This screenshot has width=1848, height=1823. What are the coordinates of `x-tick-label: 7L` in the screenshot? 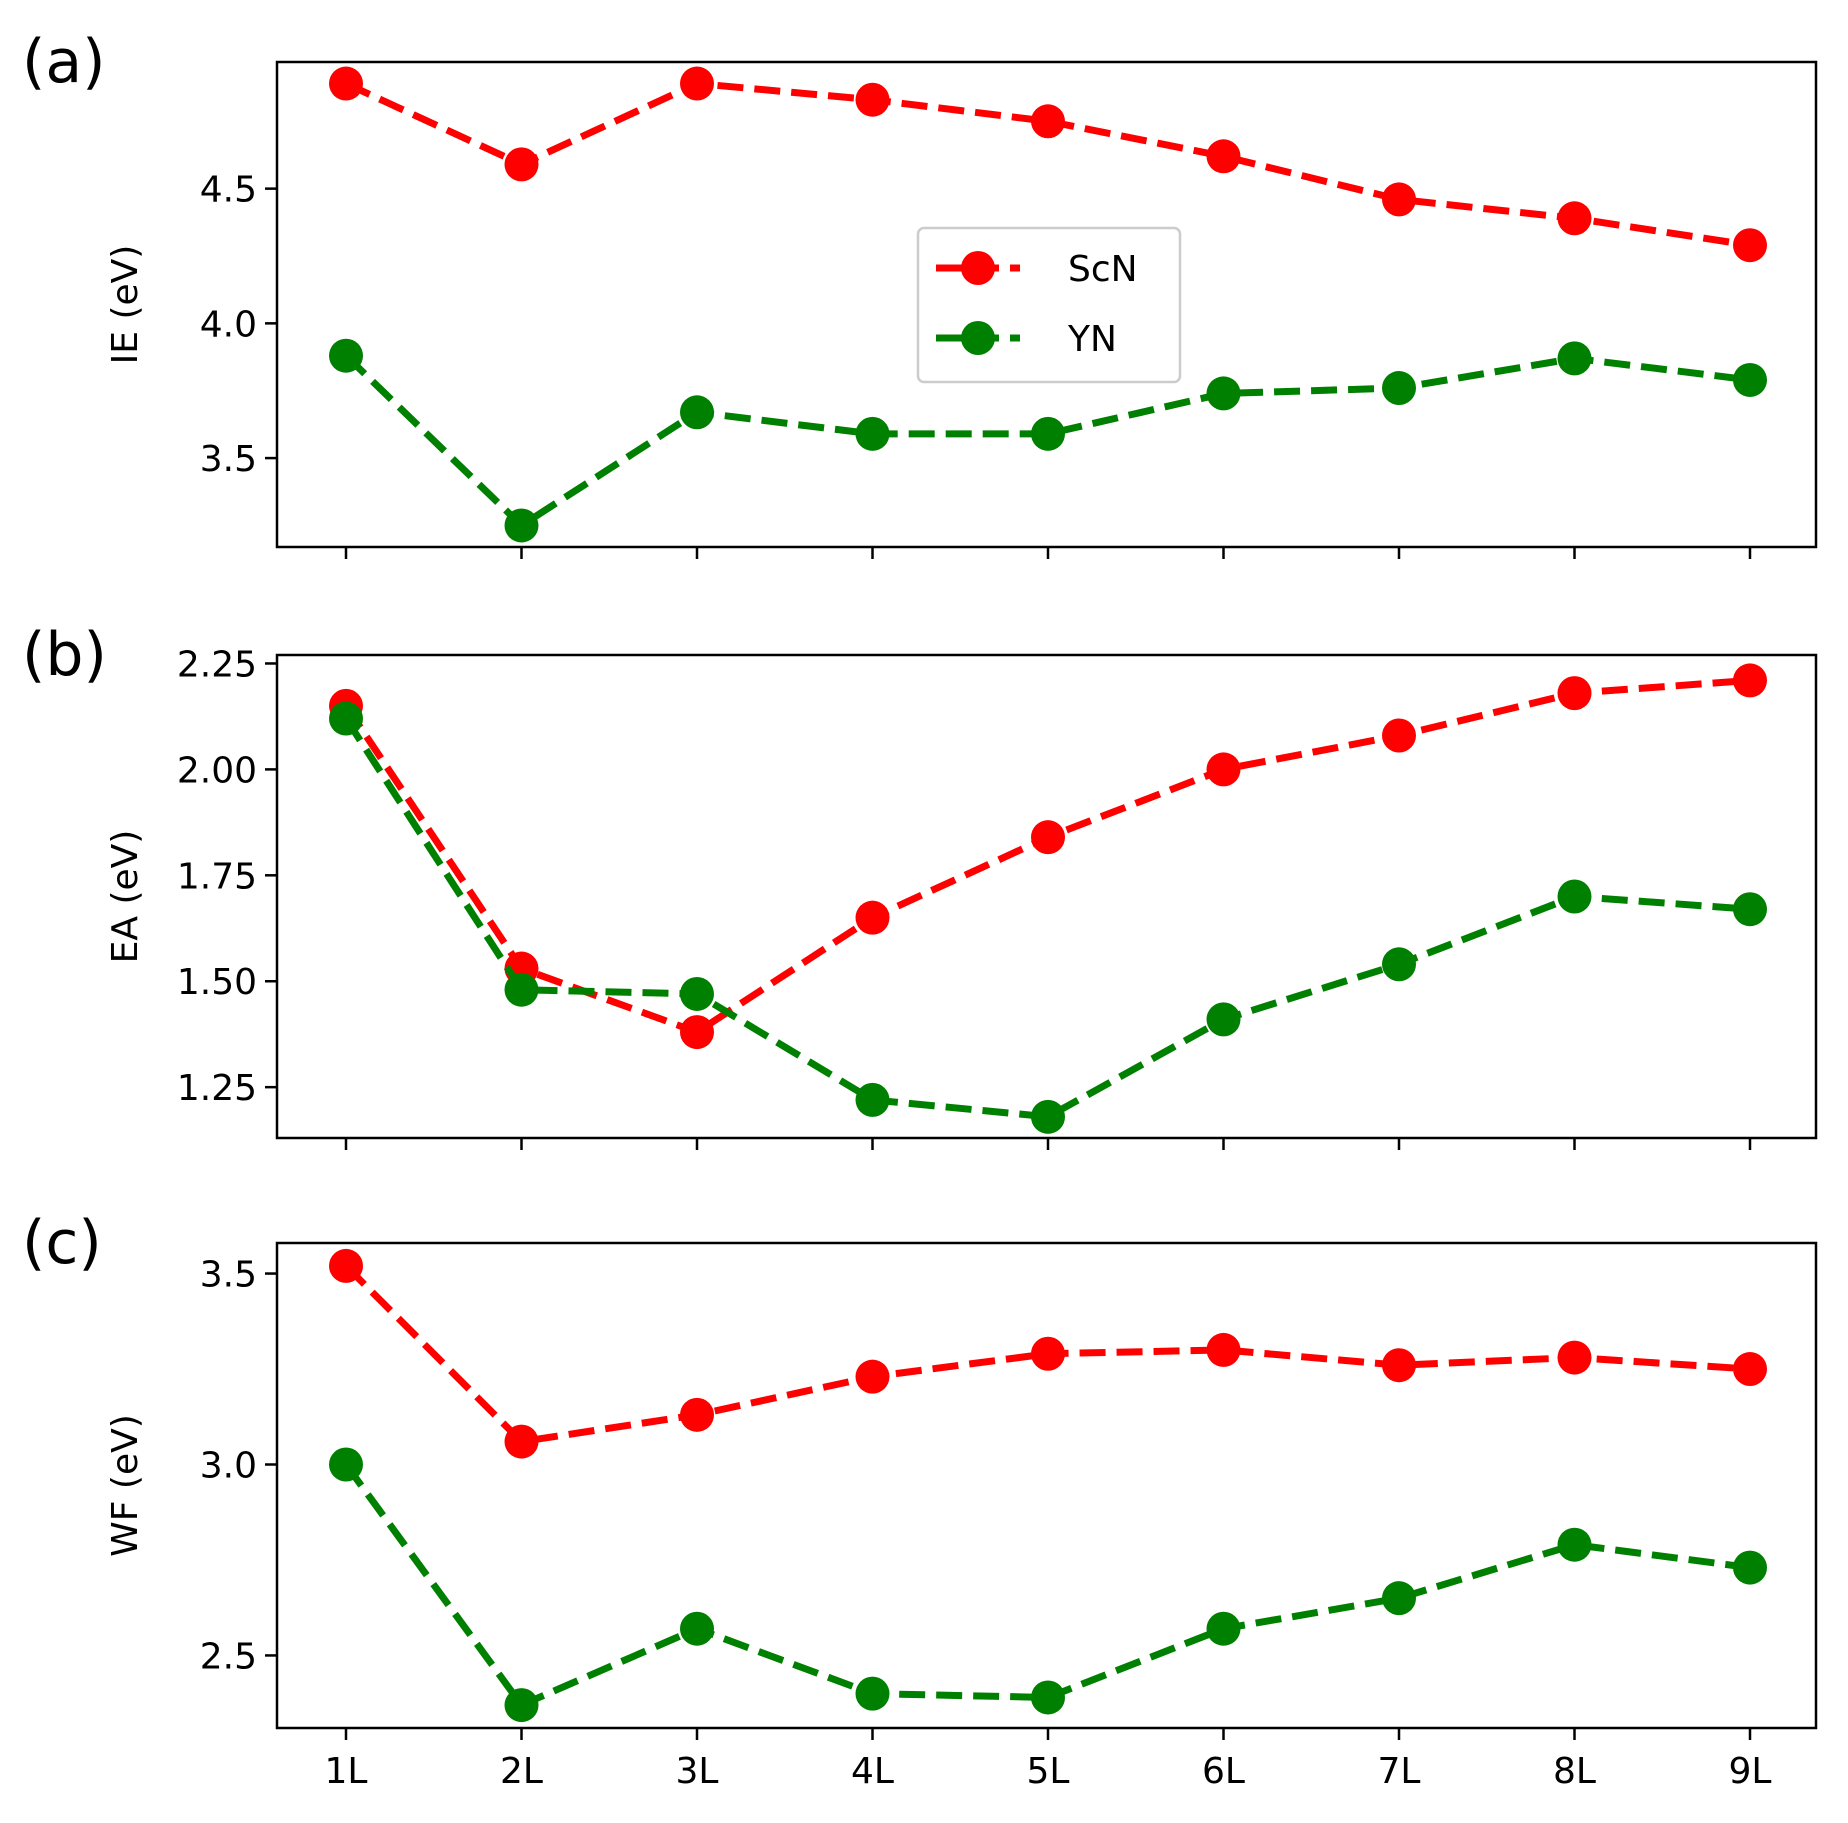 It's located at (1399, 1771).